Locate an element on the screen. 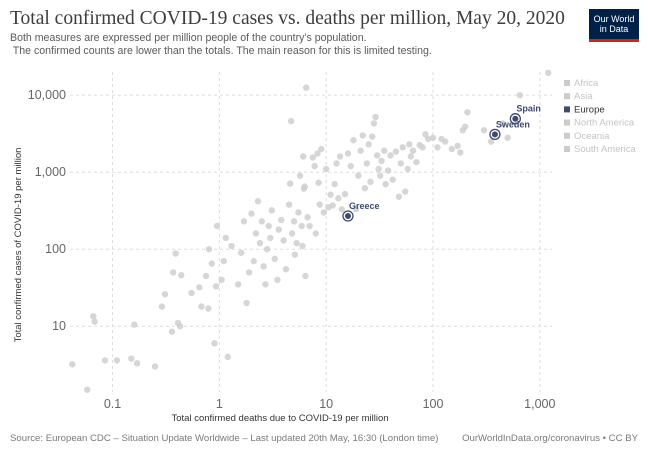  legend-item: Africa is located at coordinates (586, 83).